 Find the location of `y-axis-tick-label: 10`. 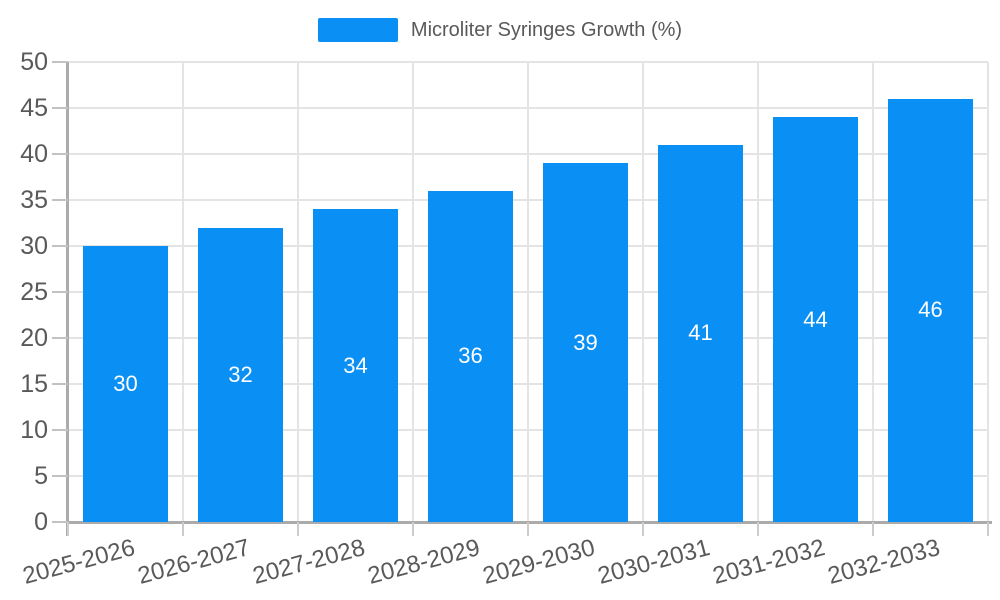

y-axis-tick-label: 10 is located at coordinates (34, 430).